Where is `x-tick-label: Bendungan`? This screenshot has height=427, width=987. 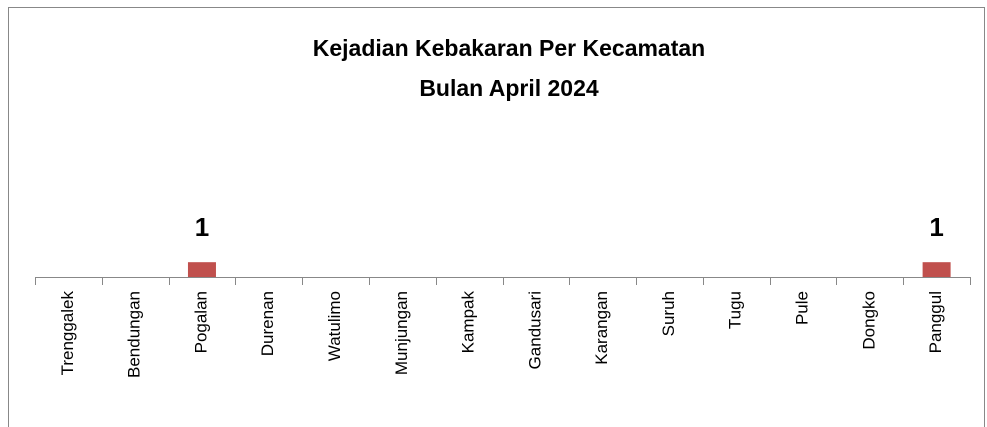 x-tick-label: Bendungan is located at coordinates (134, 334).